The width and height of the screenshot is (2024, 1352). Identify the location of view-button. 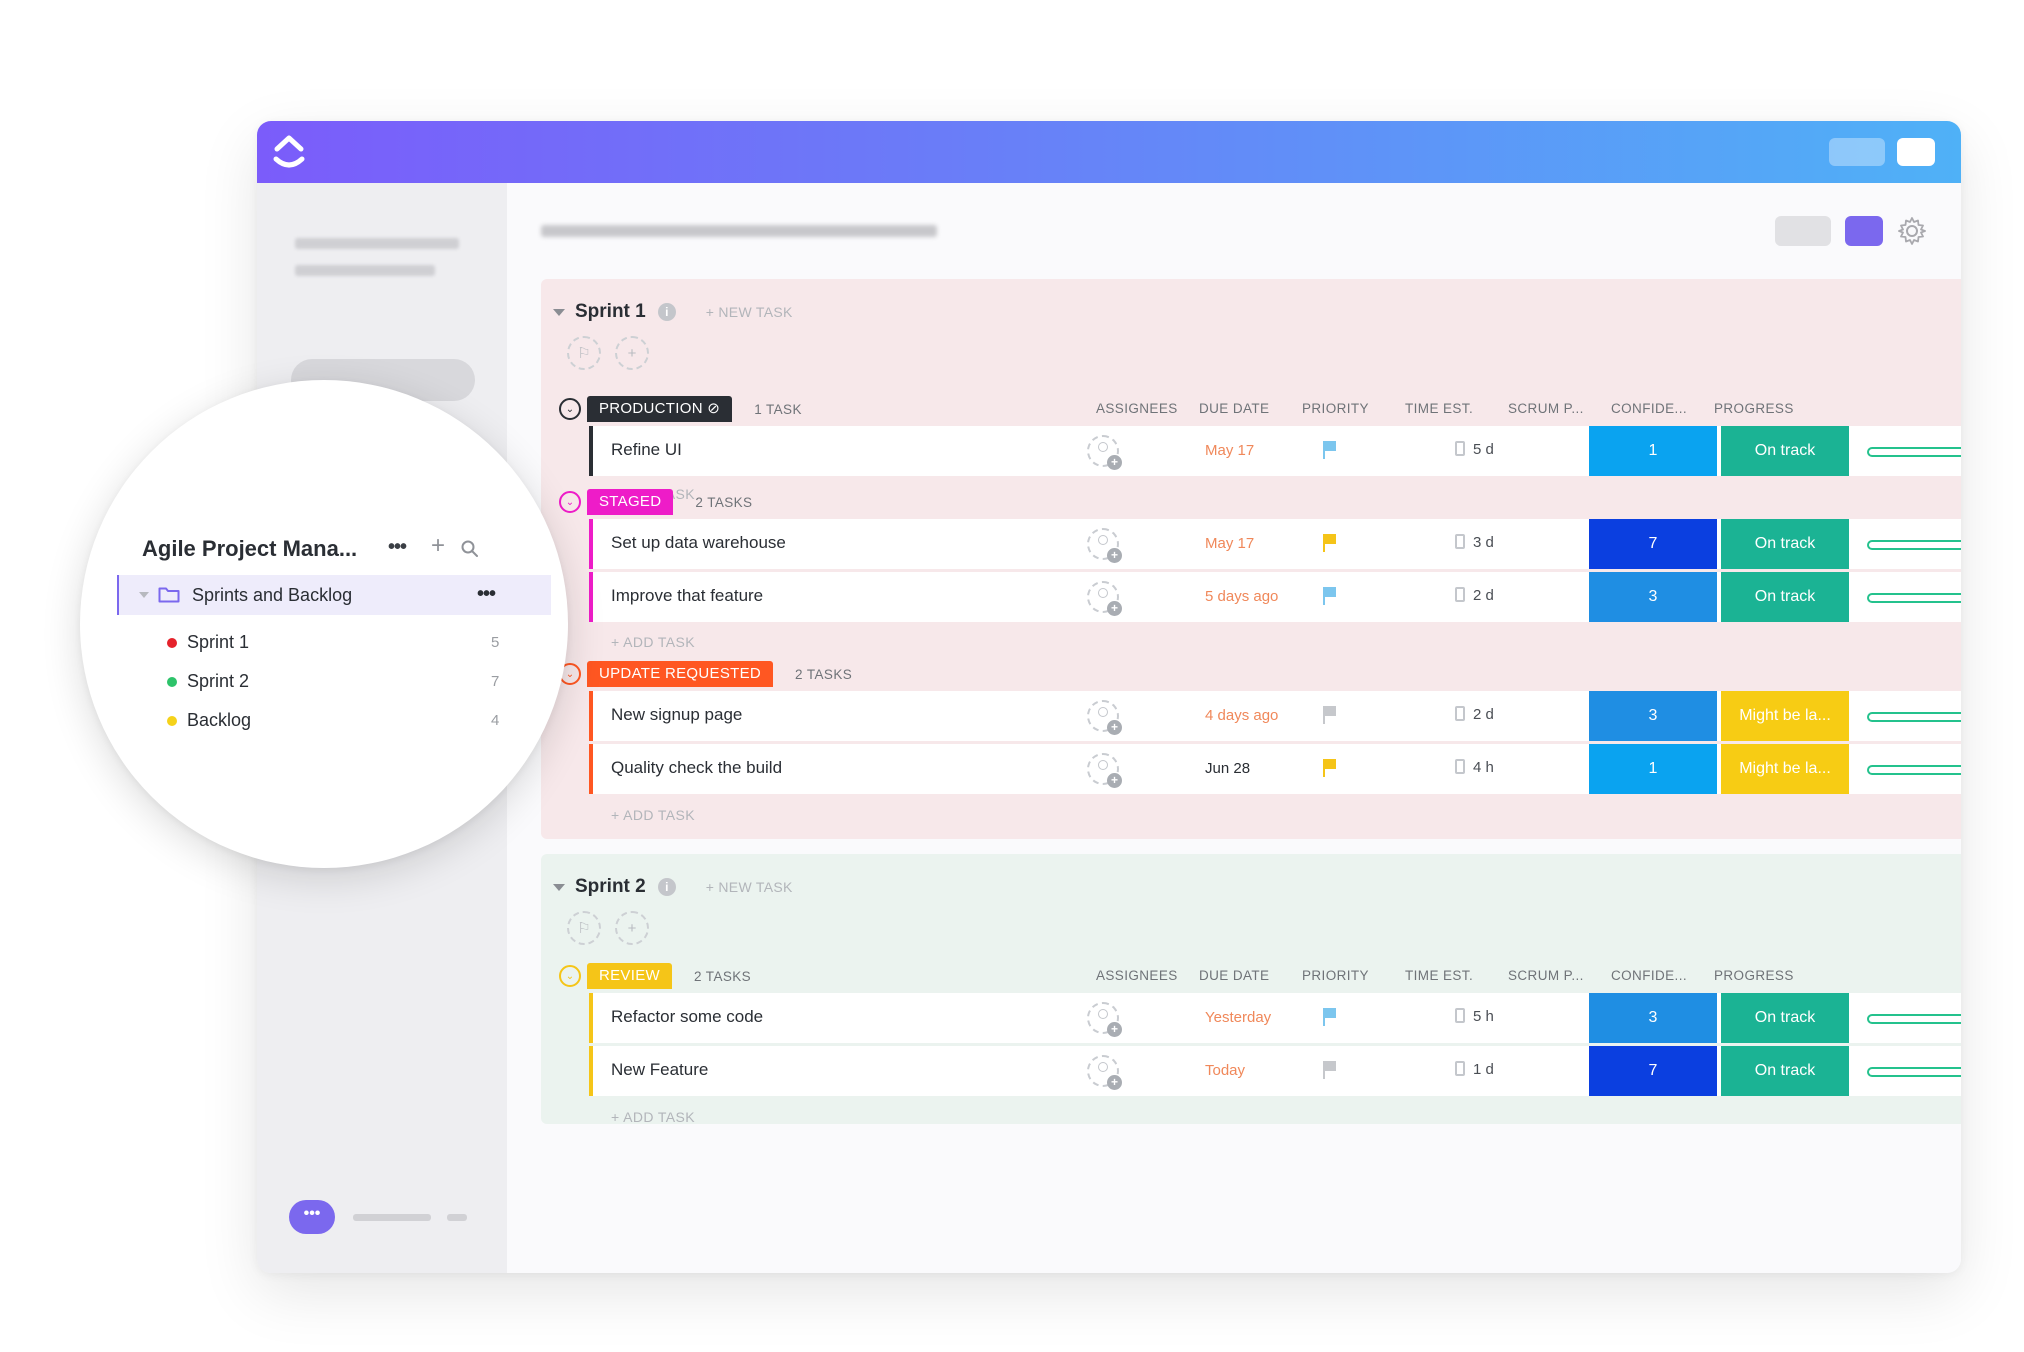
(1803, 231).